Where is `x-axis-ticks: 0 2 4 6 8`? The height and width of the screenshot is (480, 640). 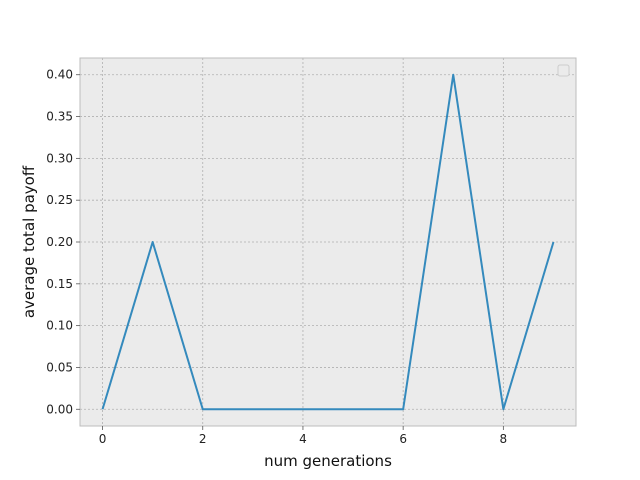
x-axis-ticks: 0 2 4 6 8 is located at coordinates (303, 436).